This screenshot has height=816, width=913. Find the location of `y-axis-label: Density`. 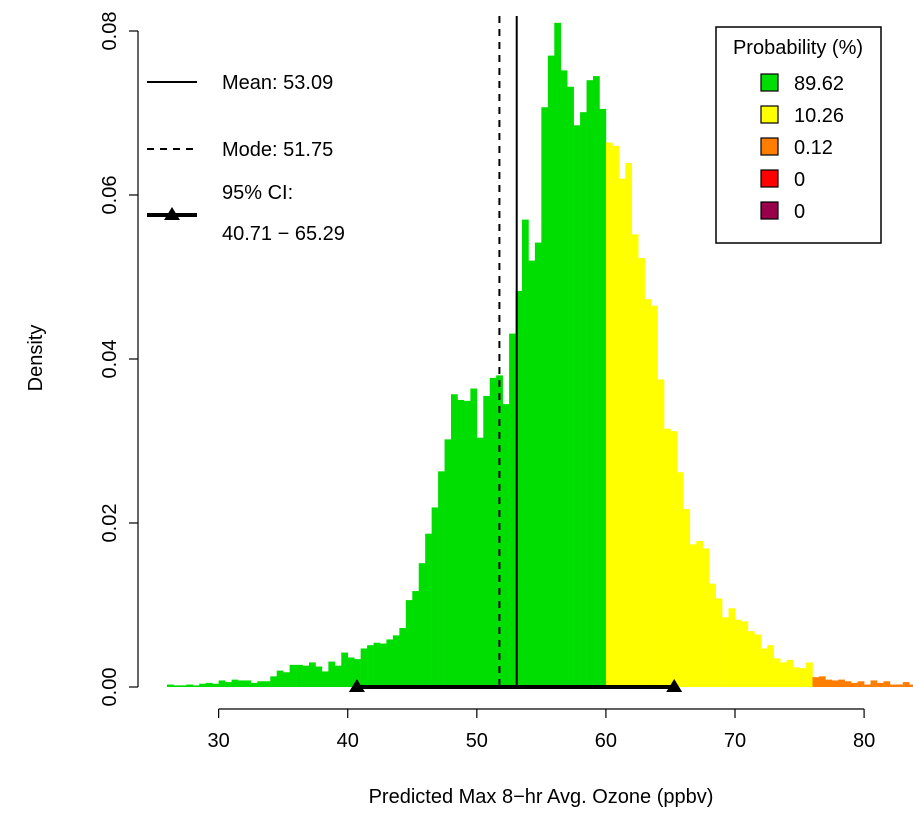

y-axis-label: Density is located at coordinates (36, 358).